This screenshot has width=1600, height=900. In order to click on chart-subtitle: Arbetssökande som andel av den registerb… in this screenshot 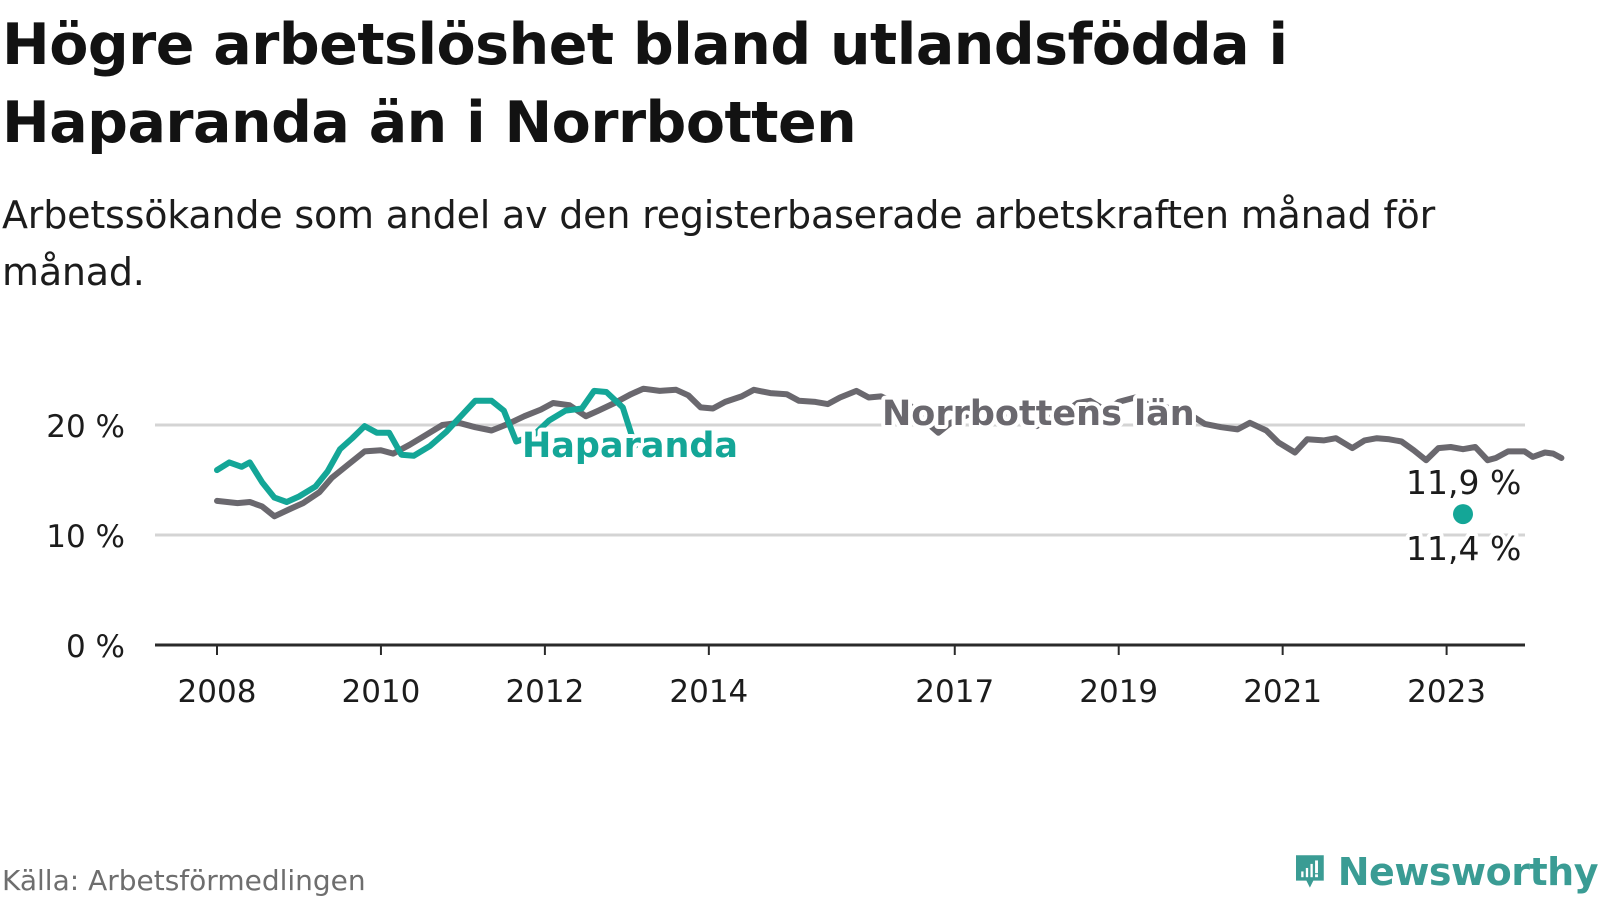, I will do `click(719, 243)`.